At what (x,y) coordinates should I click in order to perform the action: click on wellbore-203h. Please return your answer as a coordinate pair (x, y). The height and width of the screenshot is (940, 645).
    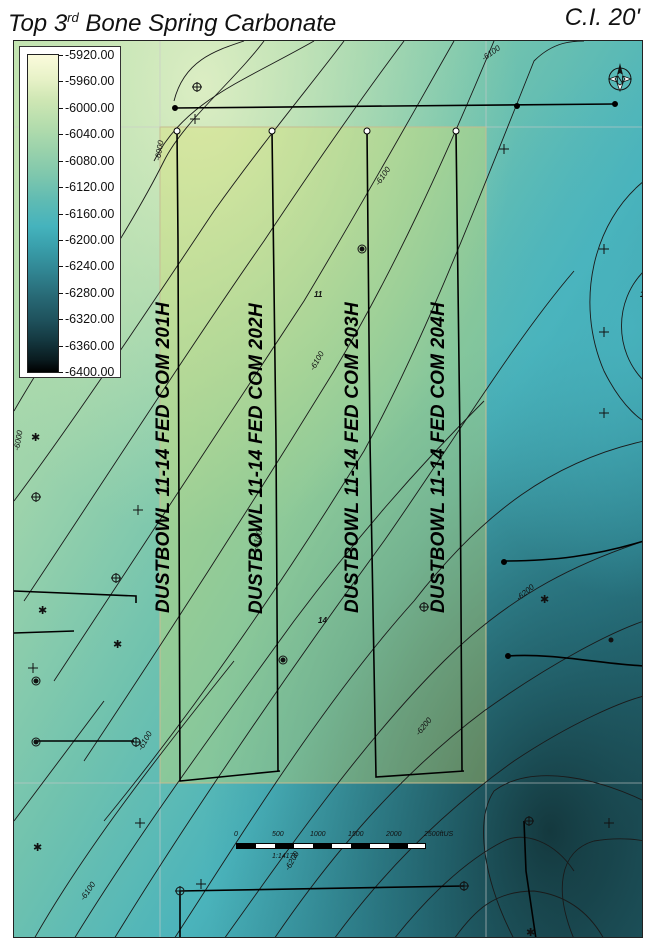
    Looking at the image, I should click on (415, 454).